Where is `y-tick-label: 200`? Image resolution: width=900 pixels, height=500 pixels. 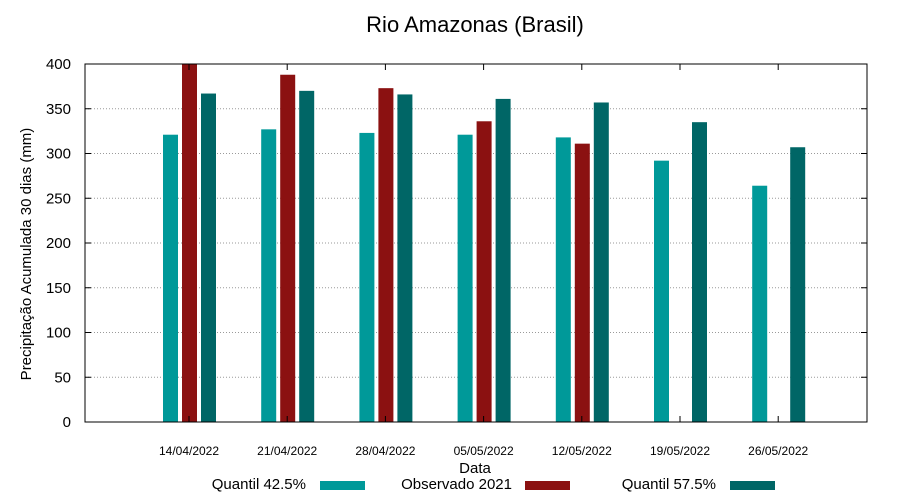
y-tick-label: 200 is located at coordinates (58, 243).